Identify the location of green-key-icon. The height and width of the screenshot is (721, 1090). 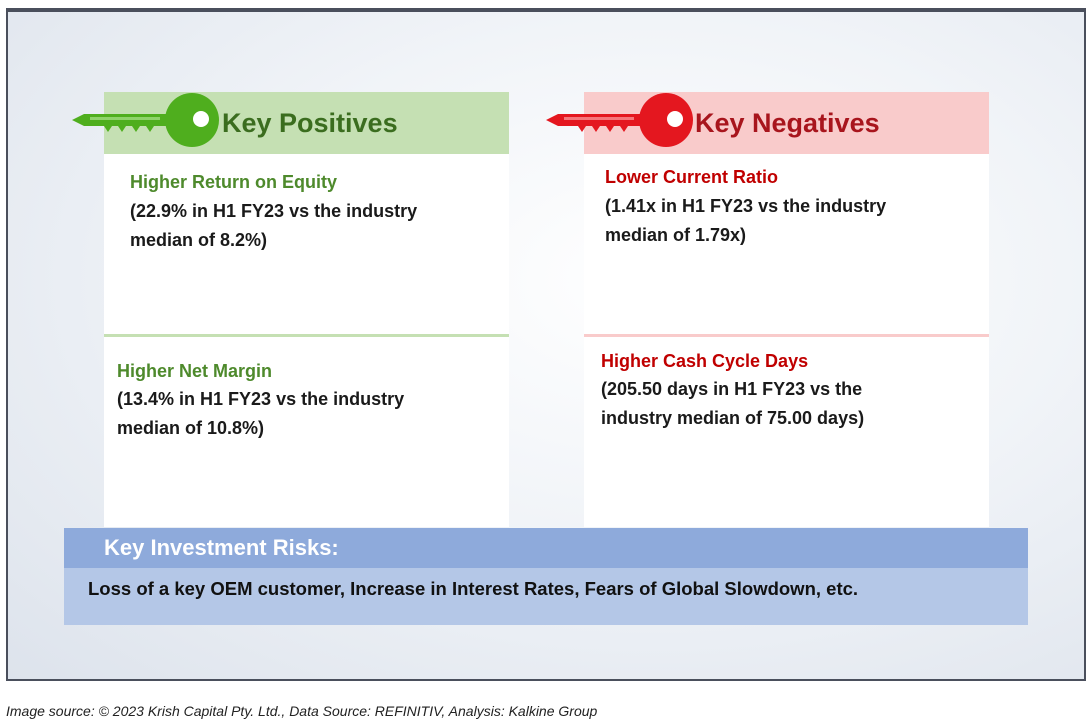
(145, 120).